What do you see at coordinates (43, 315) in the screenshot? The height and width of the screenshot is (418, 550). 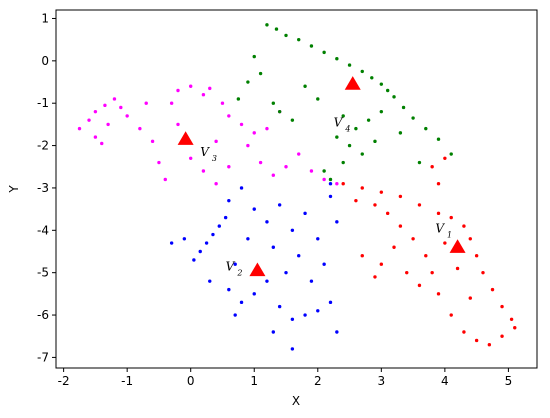 I see `y-tick-label: -6` at bounding box center [43, 315].